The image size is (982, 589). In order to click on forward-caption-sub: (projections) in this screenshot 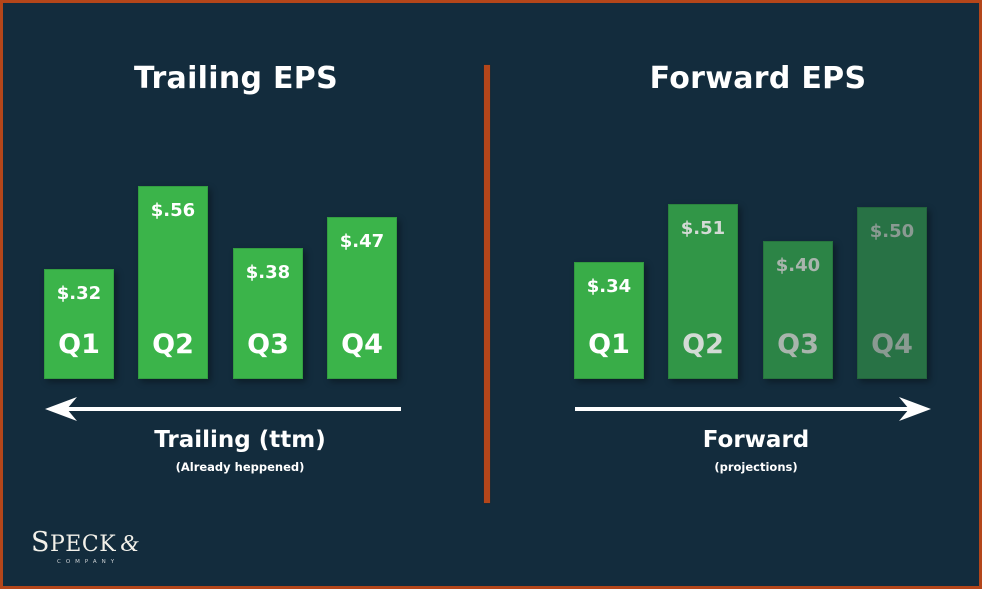, I will do `click(756, 467)`.